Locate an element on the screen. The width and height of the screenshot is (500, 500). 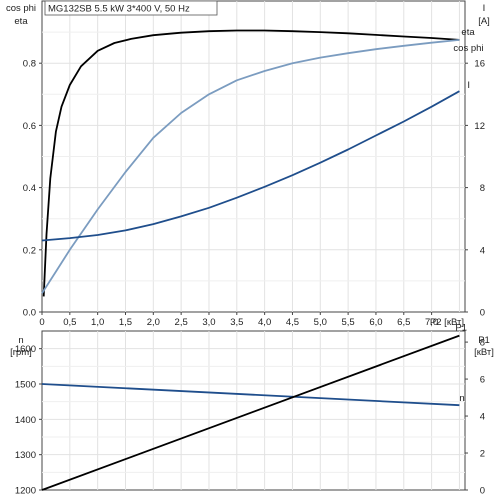
right-axis-title: I is located at coordinates (484, 8).